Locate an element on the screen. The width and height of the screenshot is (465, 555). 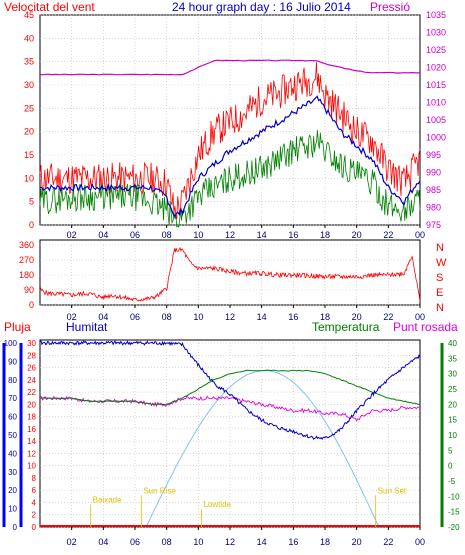
wind-tick-label: 45 is located at coordinates (29, 15).